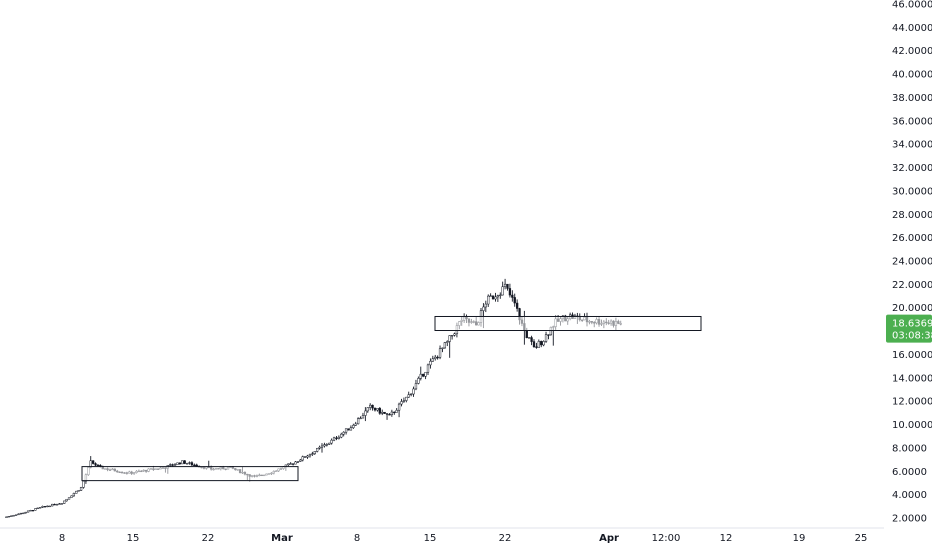 The width and height of the screenshot is (932, 554). I want to click on x-tick-label: Mar, so click(282, 538).